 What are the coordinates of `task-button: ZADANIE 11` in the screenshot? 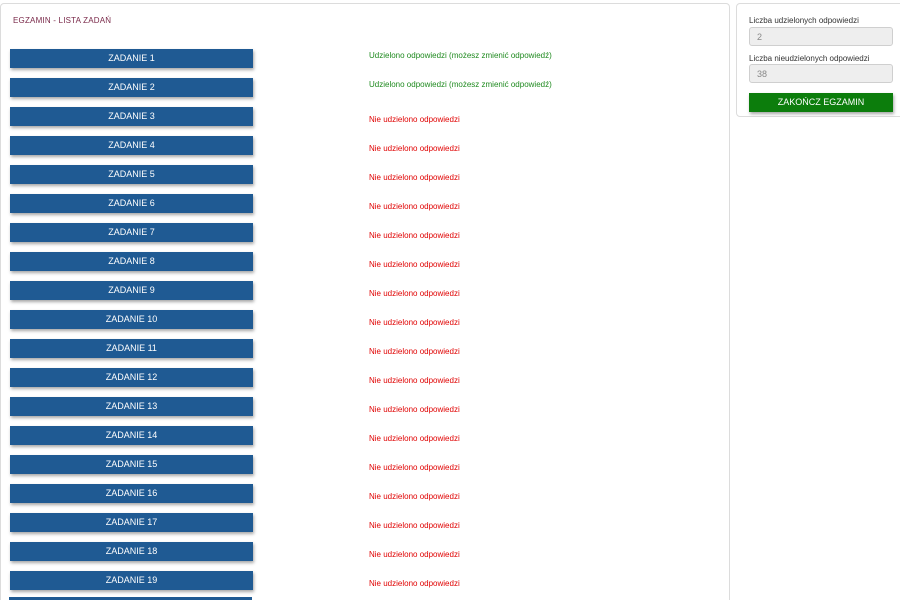 It's located at (131, 348).